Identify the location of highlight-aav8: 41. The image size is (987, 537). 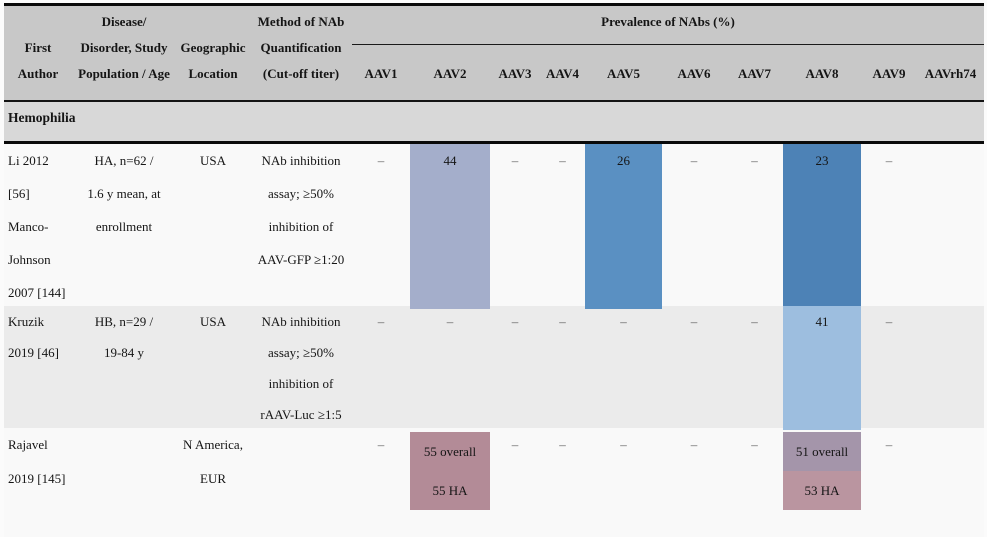
(822, 368).